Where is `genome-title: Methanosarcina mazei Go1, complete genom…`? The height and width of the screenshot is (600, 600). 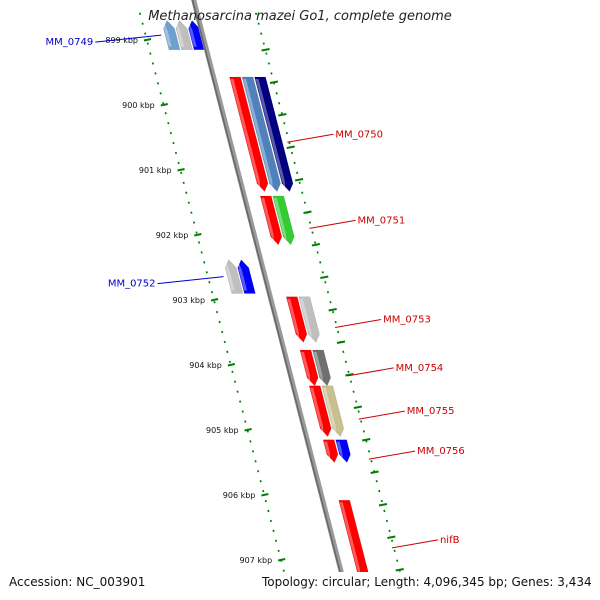 genome-title: Methanosarcina mazei Go1, complete genom… is located at coordinates (300, 16).